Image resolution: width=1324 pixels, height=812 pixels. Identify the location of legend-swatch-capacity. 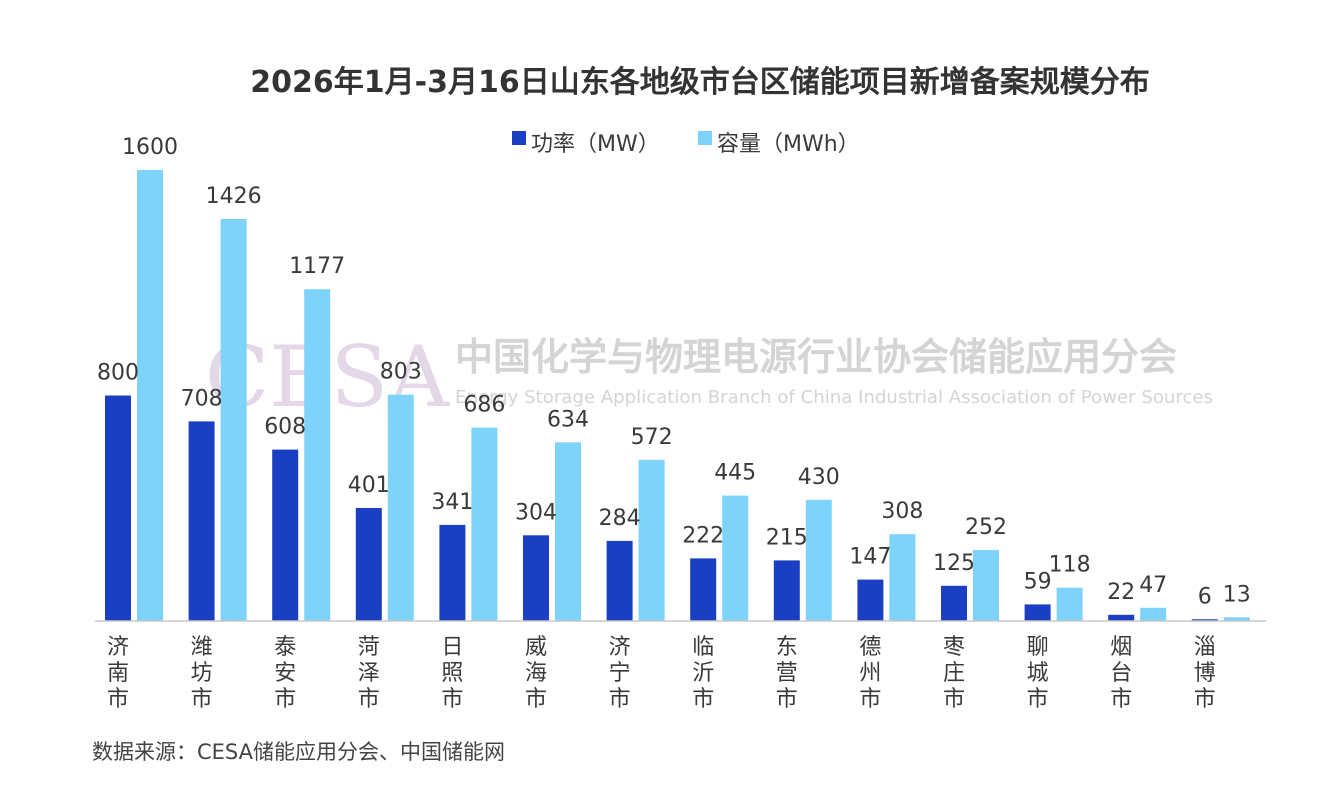
(705, 138).